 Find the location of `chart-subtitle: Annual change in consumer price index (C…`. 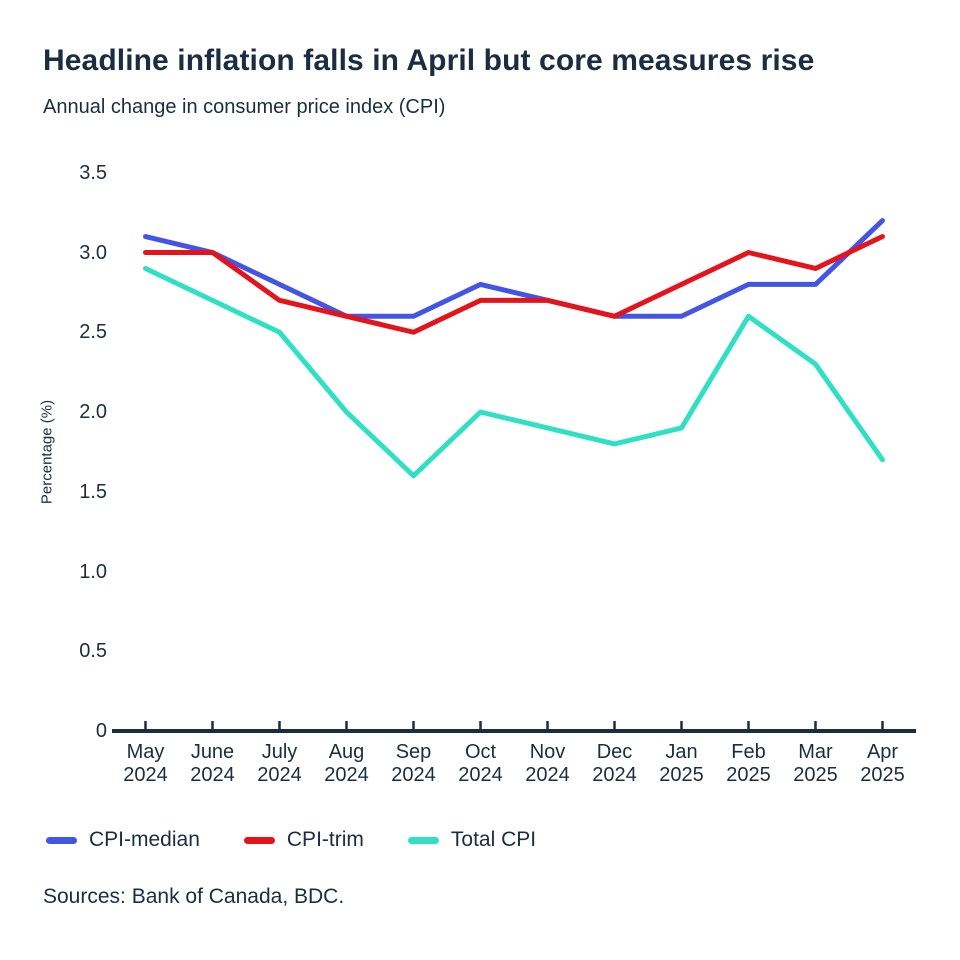

chart-subtitle: Annual change in consumer price index (C… is located at coordinates (244, 107).